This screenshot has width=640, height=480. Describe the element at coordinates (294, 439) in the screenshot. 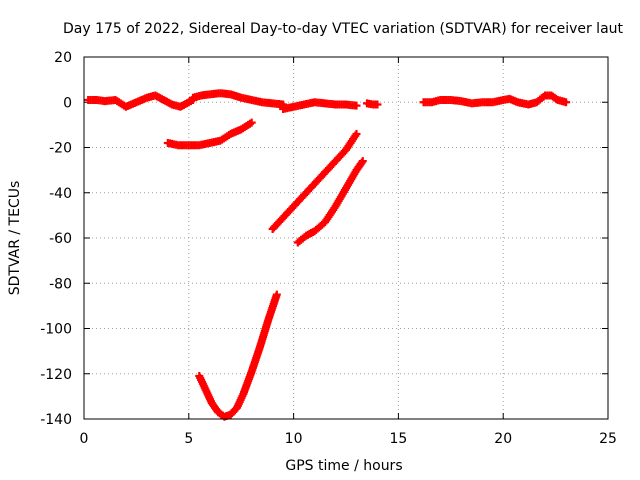

I see `x-tick-label: 10` at that location.